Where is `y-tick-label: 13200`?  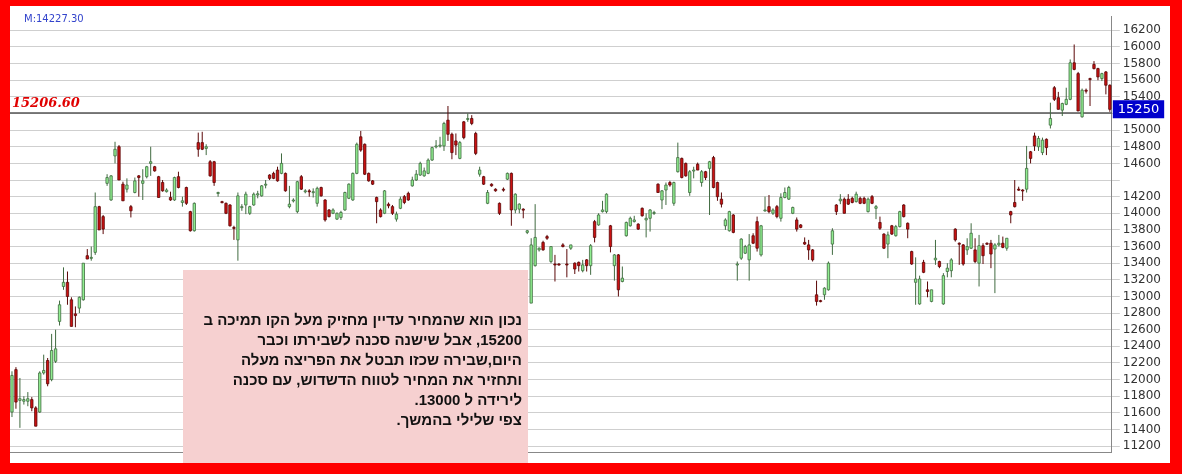
y-tick-label: 13200 is located at coordinates (1142, 278).